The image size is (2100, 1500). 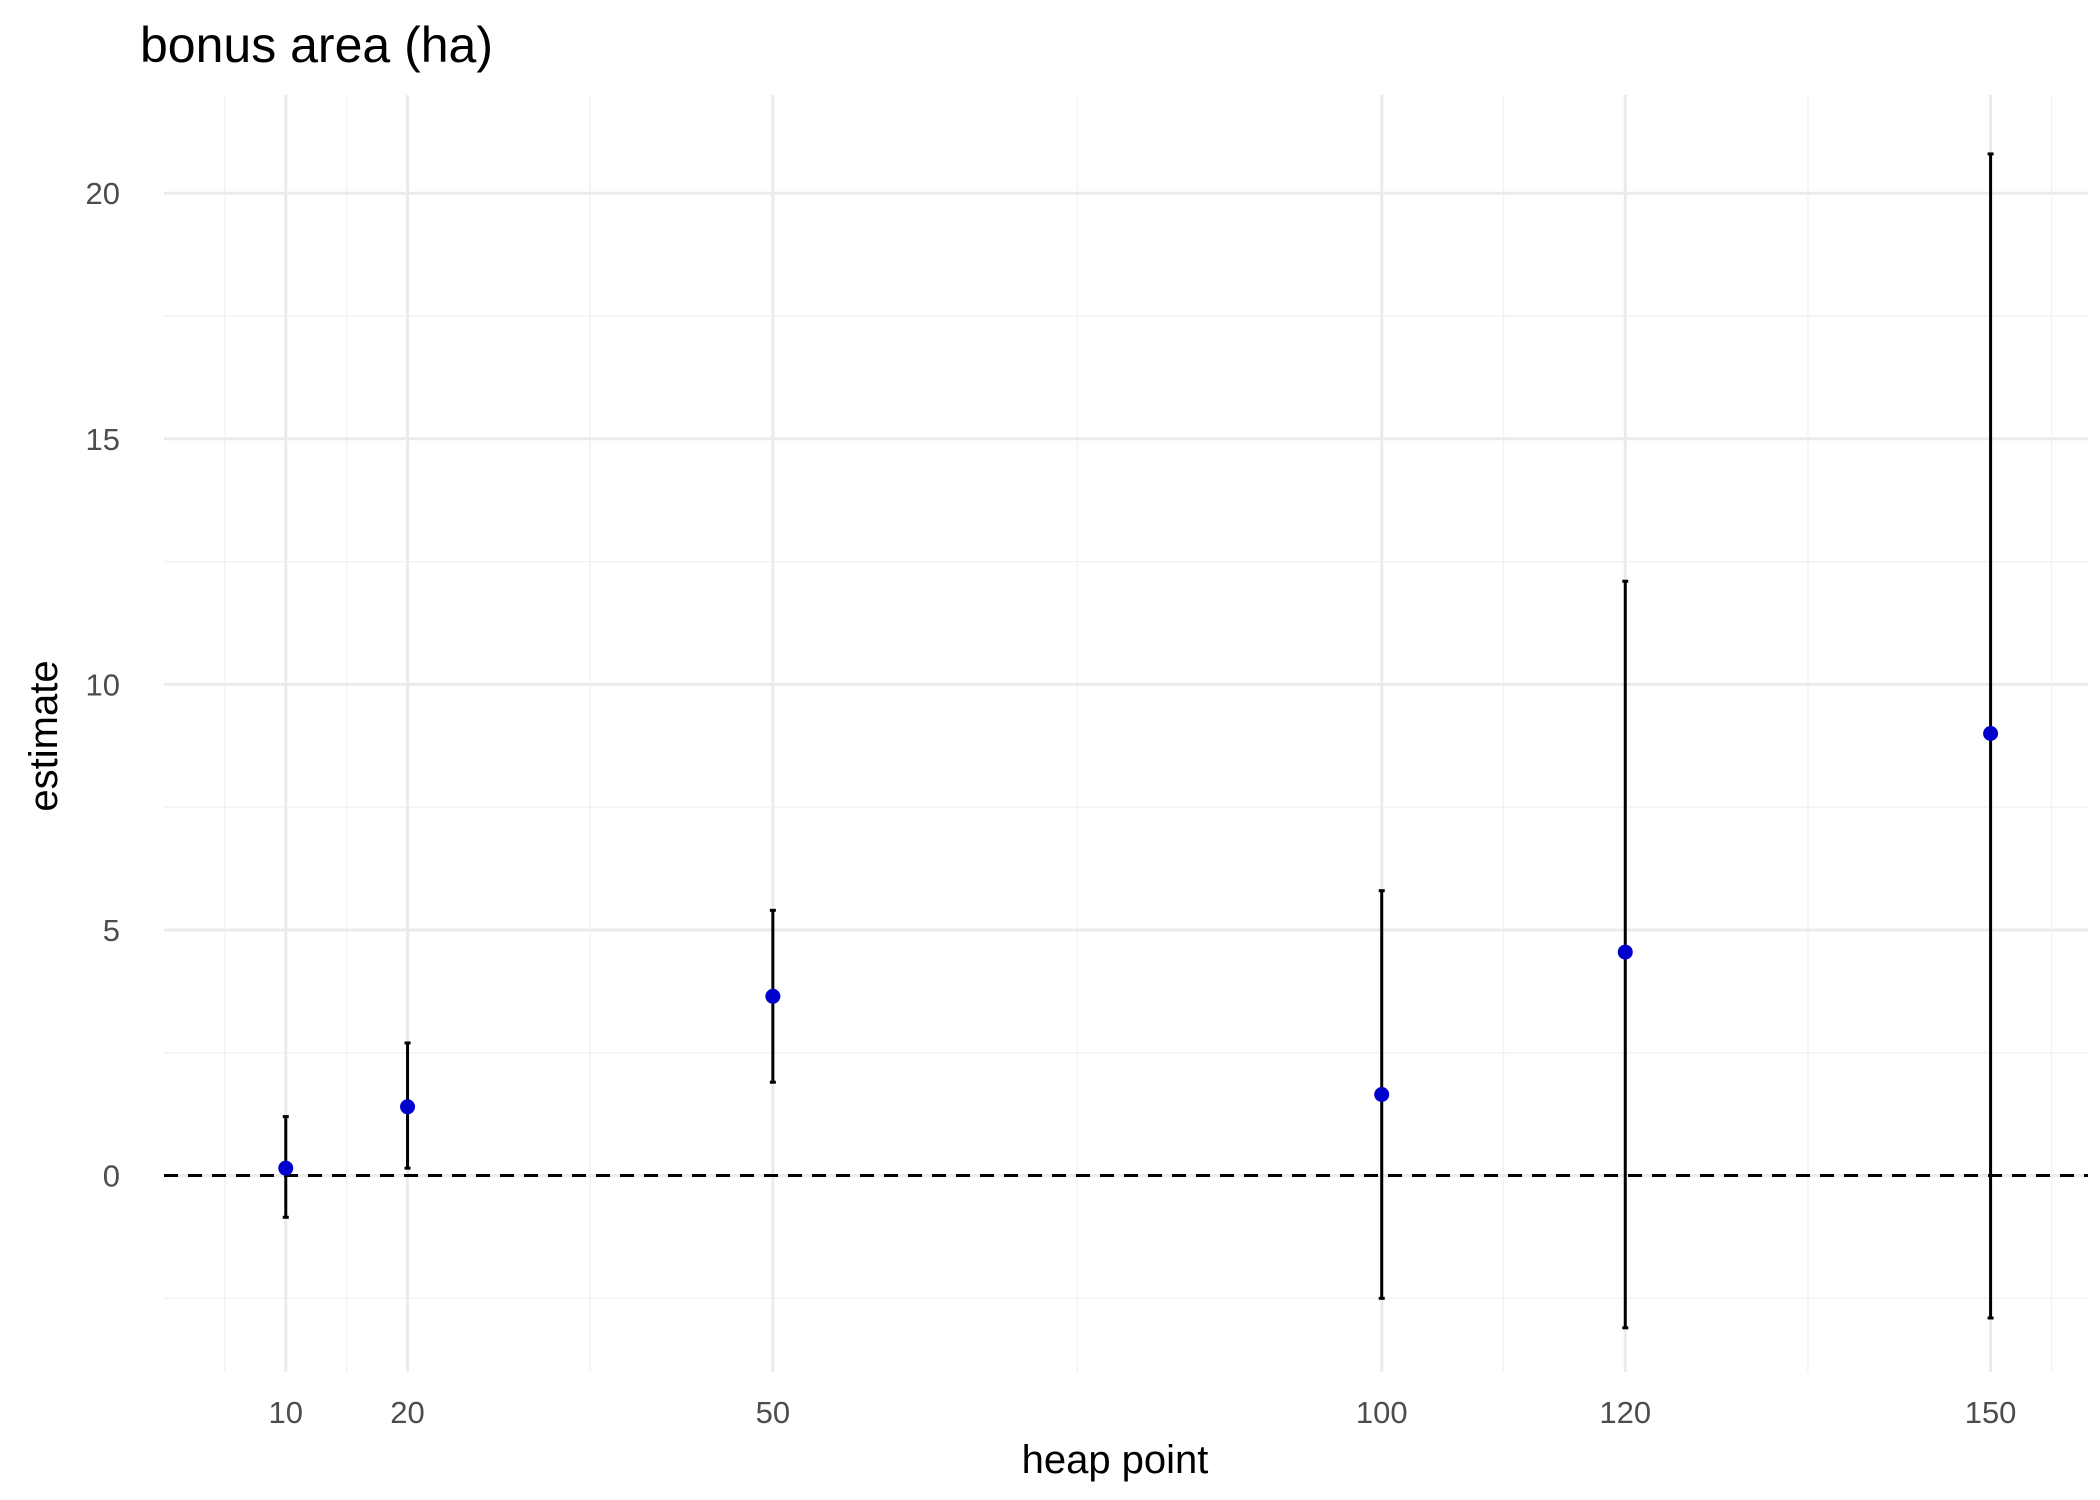 I want to click on y-axis-title: estimate, so click(x=44, y=735).